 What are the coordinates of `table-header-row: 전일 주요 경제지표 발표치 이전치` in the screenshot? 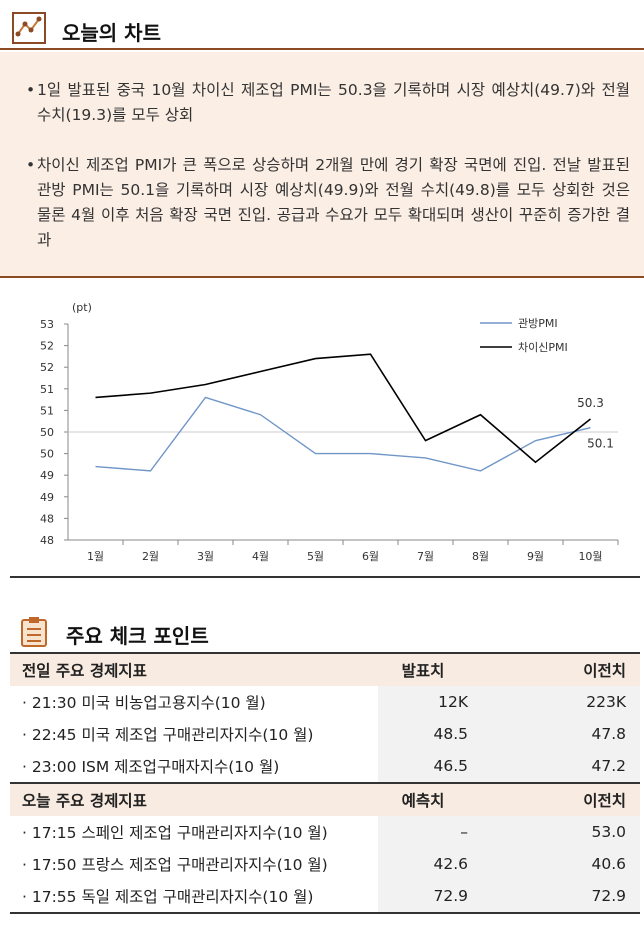 It's located at (325, 669).